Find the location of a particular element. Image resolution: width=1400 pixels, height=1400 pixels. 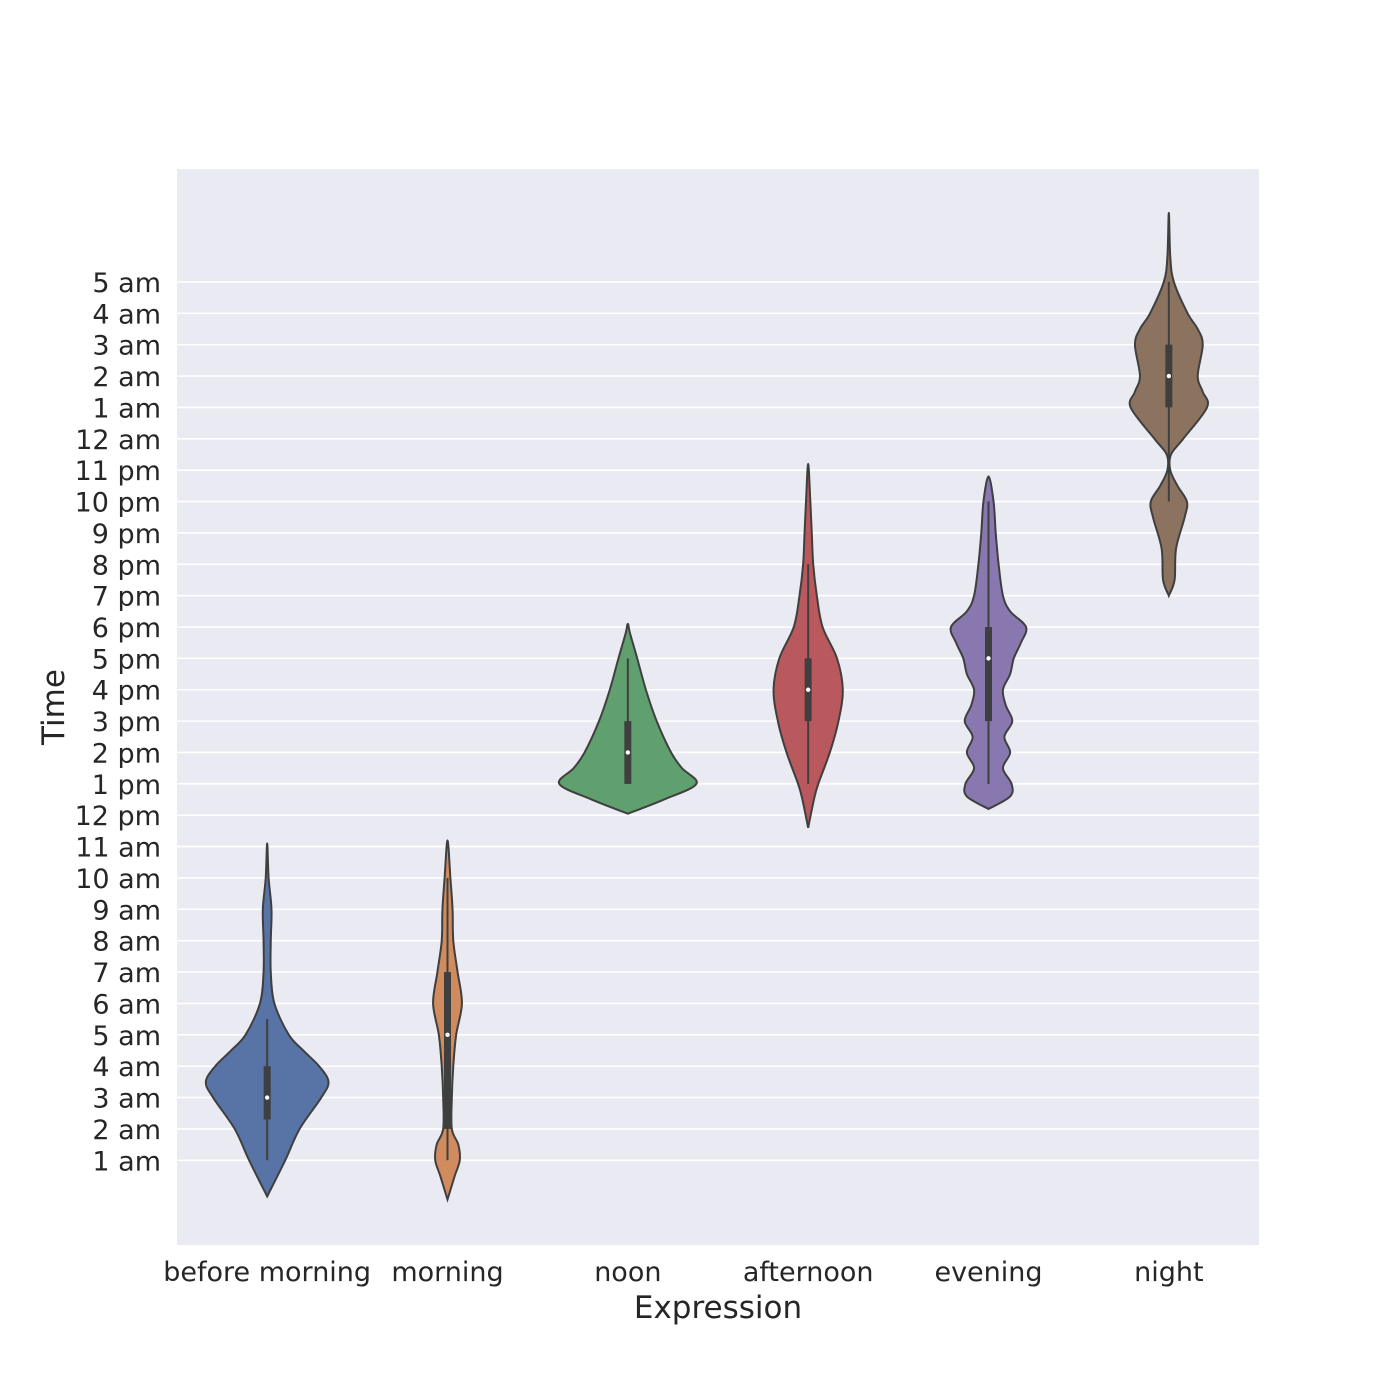

x-tick-label: afternoon is located at coordinates (808, 1272).